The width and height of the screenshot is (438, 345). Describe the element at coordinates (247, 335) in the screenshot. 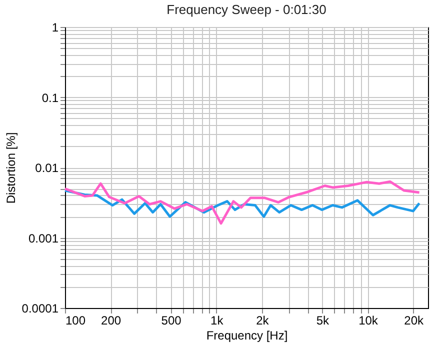

I see `x-axis-title: Frequency [Hz]` at that location.